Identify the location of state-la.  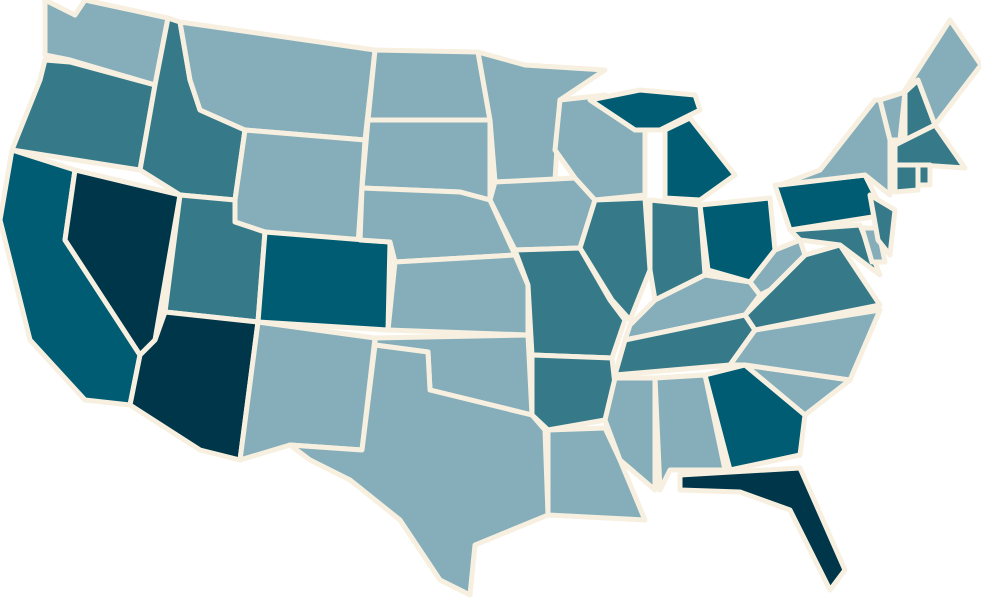
(596, 474).